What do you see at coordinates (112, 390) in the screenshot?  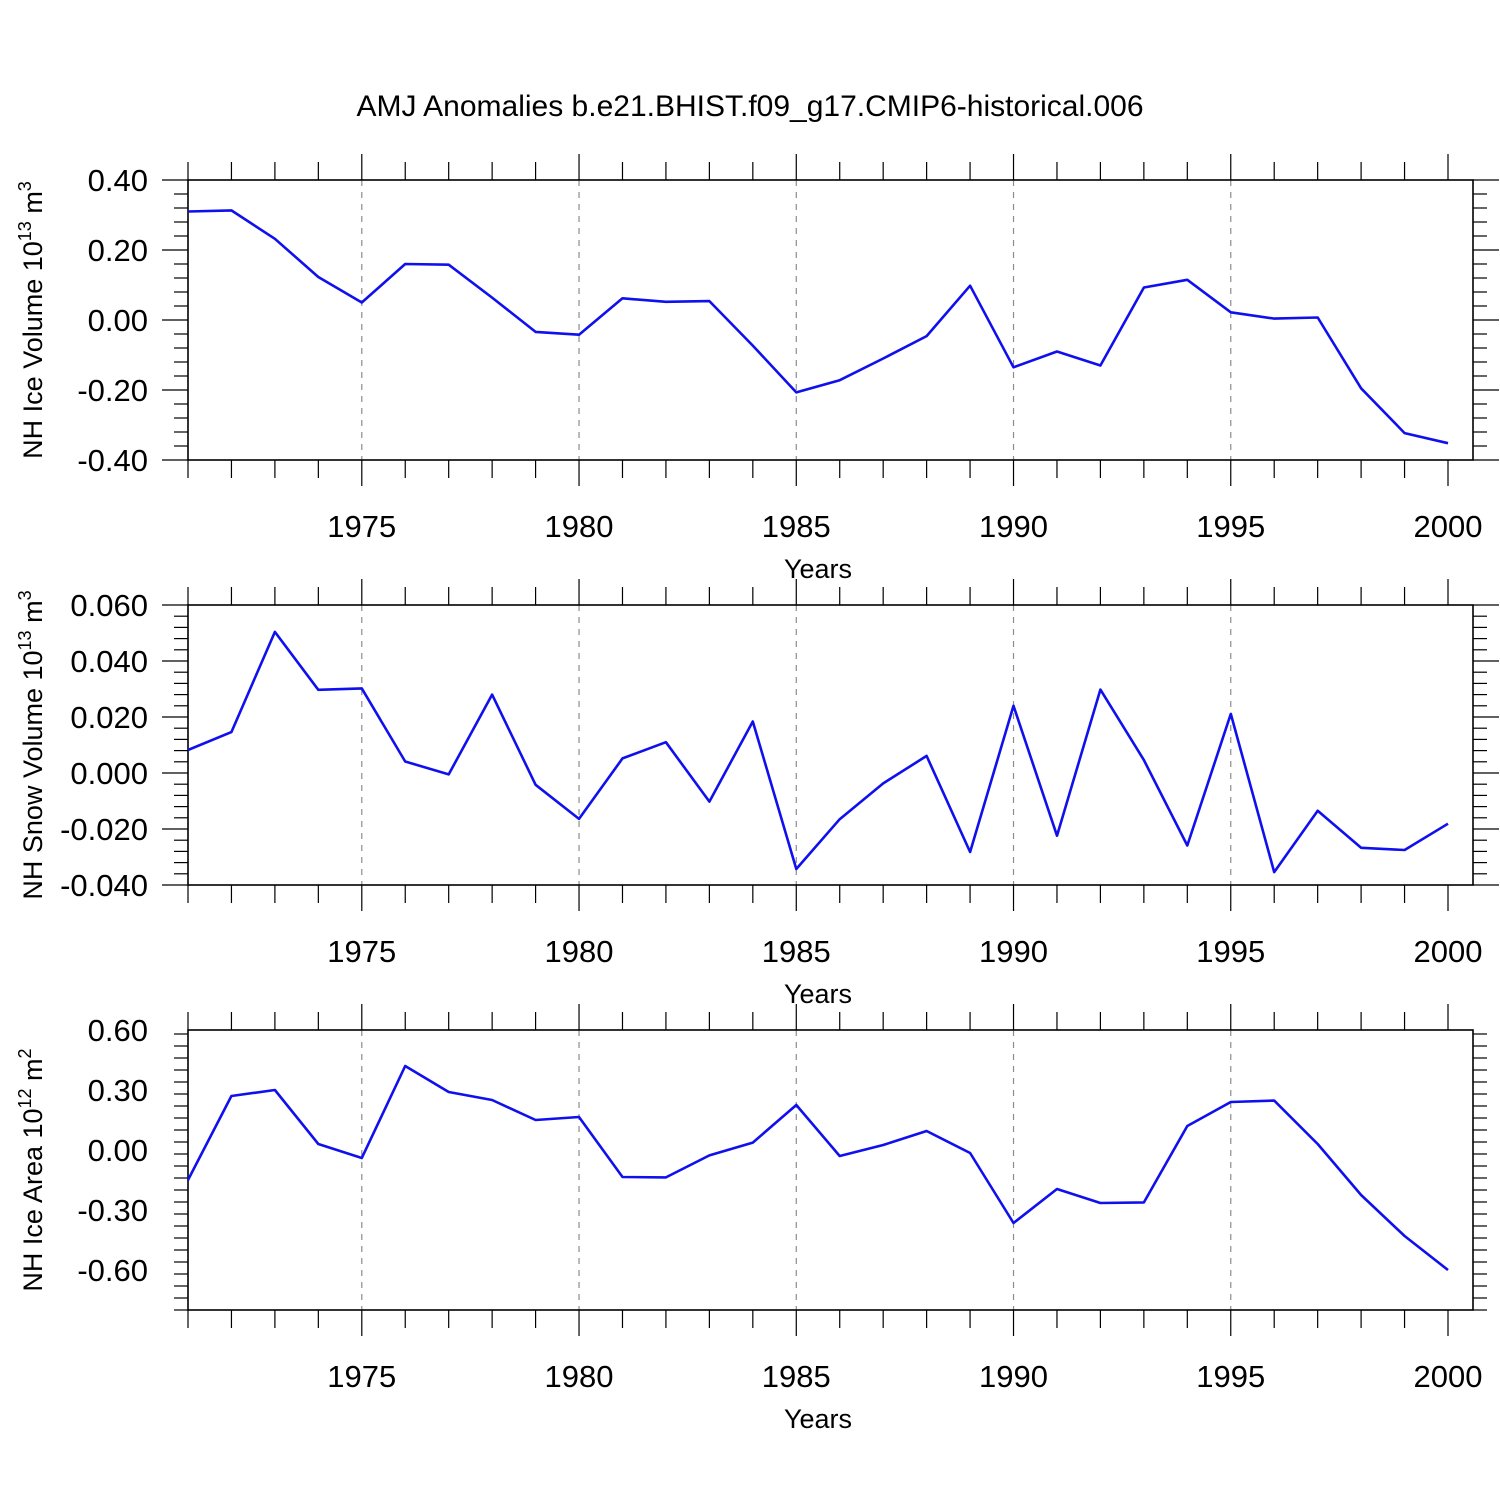 I see `y-tick-label: -0.20` at bounding box center [112, 390].